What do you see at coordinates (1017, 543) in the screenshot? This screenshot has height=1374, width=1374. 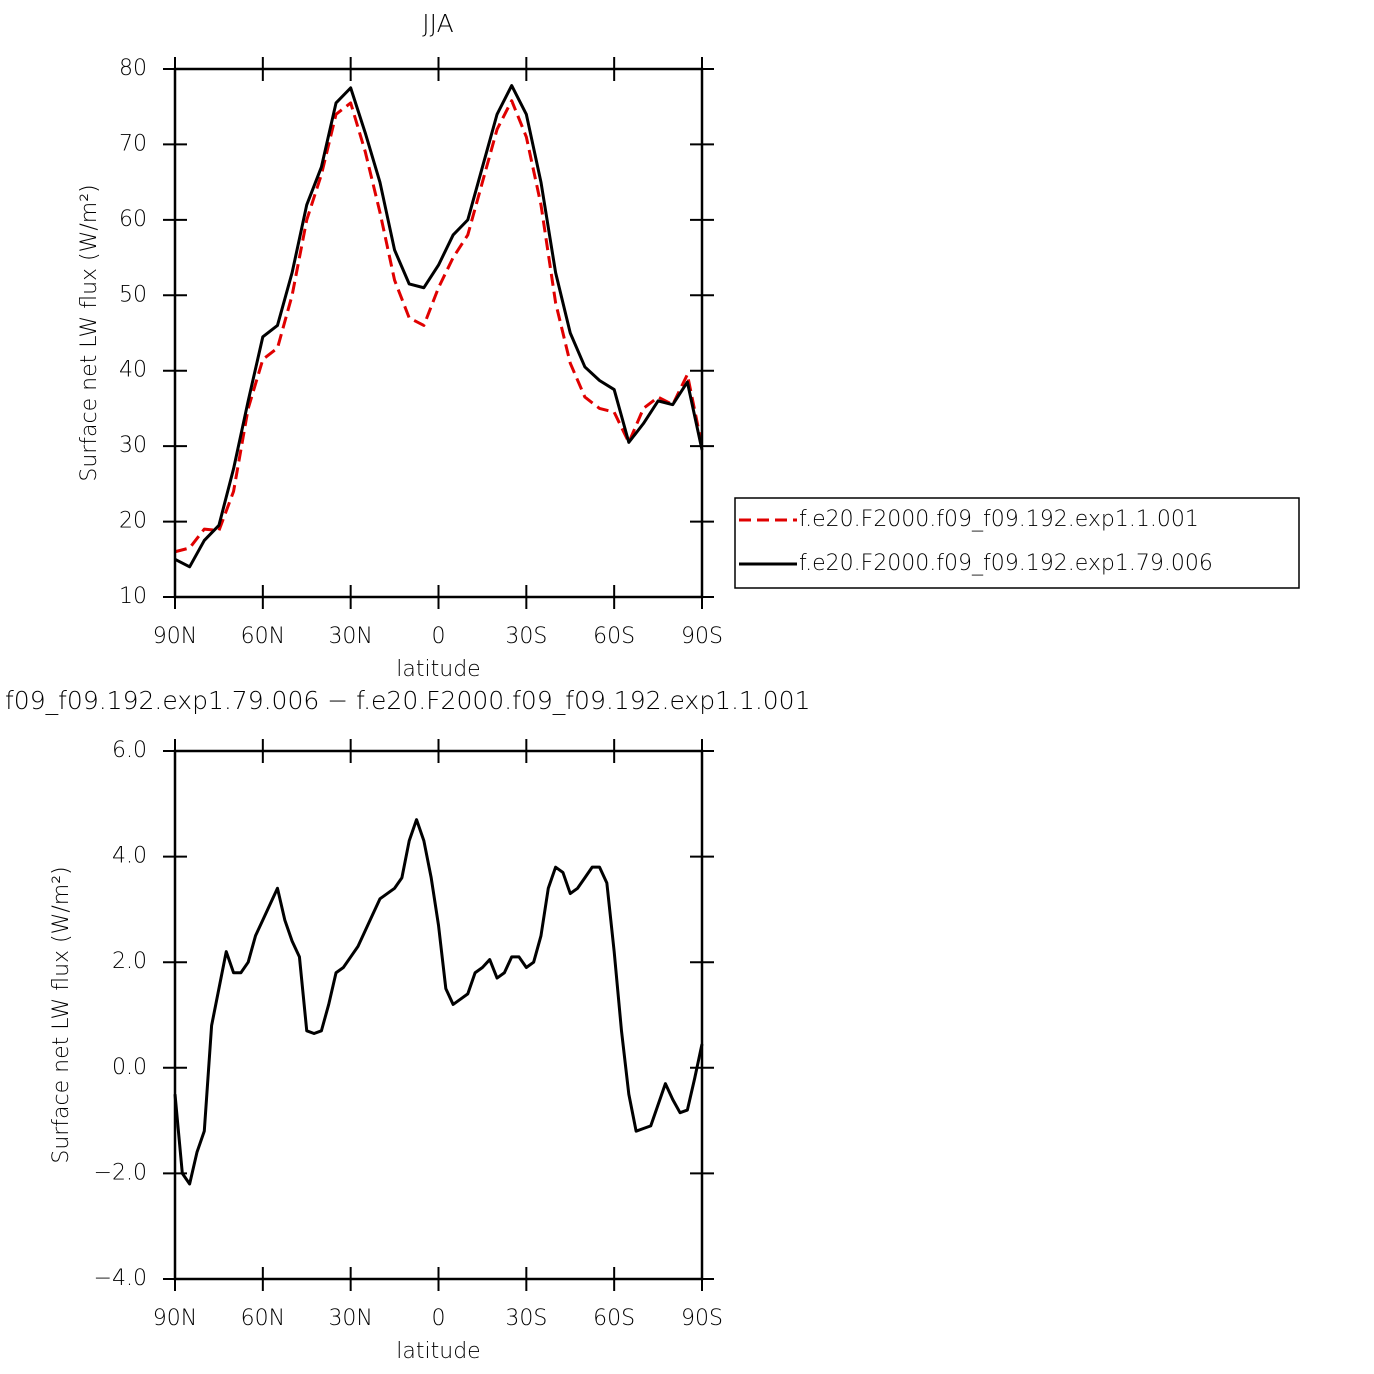 I see `legend-box` at bounding box center [1017, 543].